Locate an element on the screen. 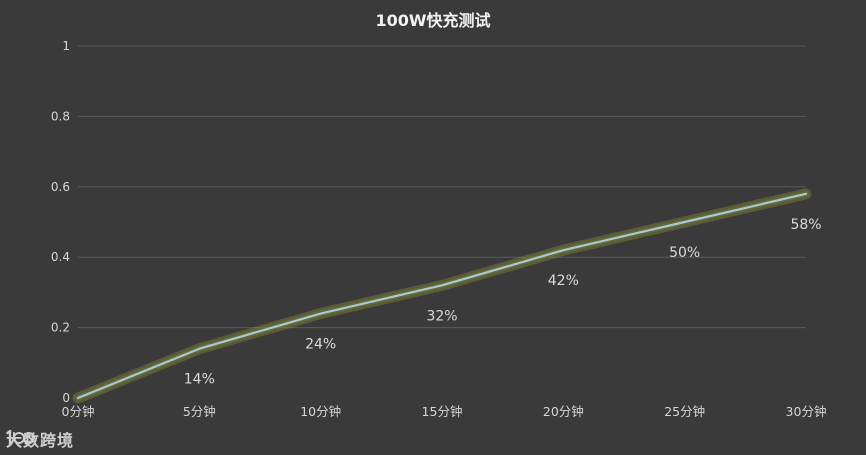  watermark: 大数跨境 is located at coordinates (40, 439).